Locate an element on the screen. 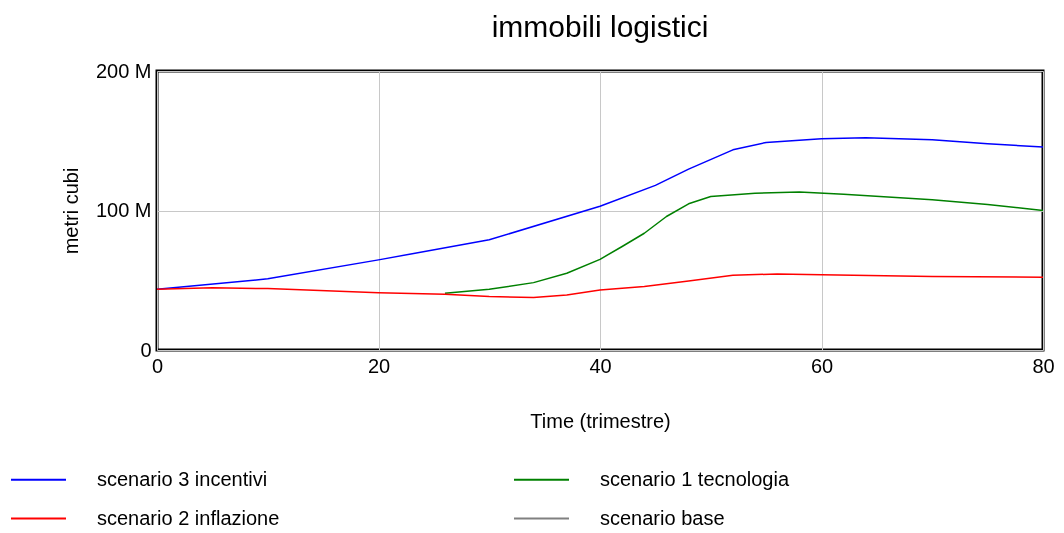  legend-label: scenario 3 incentivi is located at coordinates (182, 478).